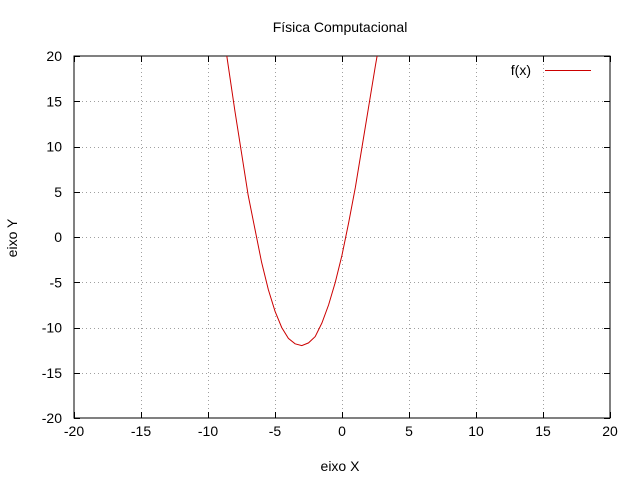 The image size is (640, 480). I want to click on legend-label: f(x), so click(521, 70).